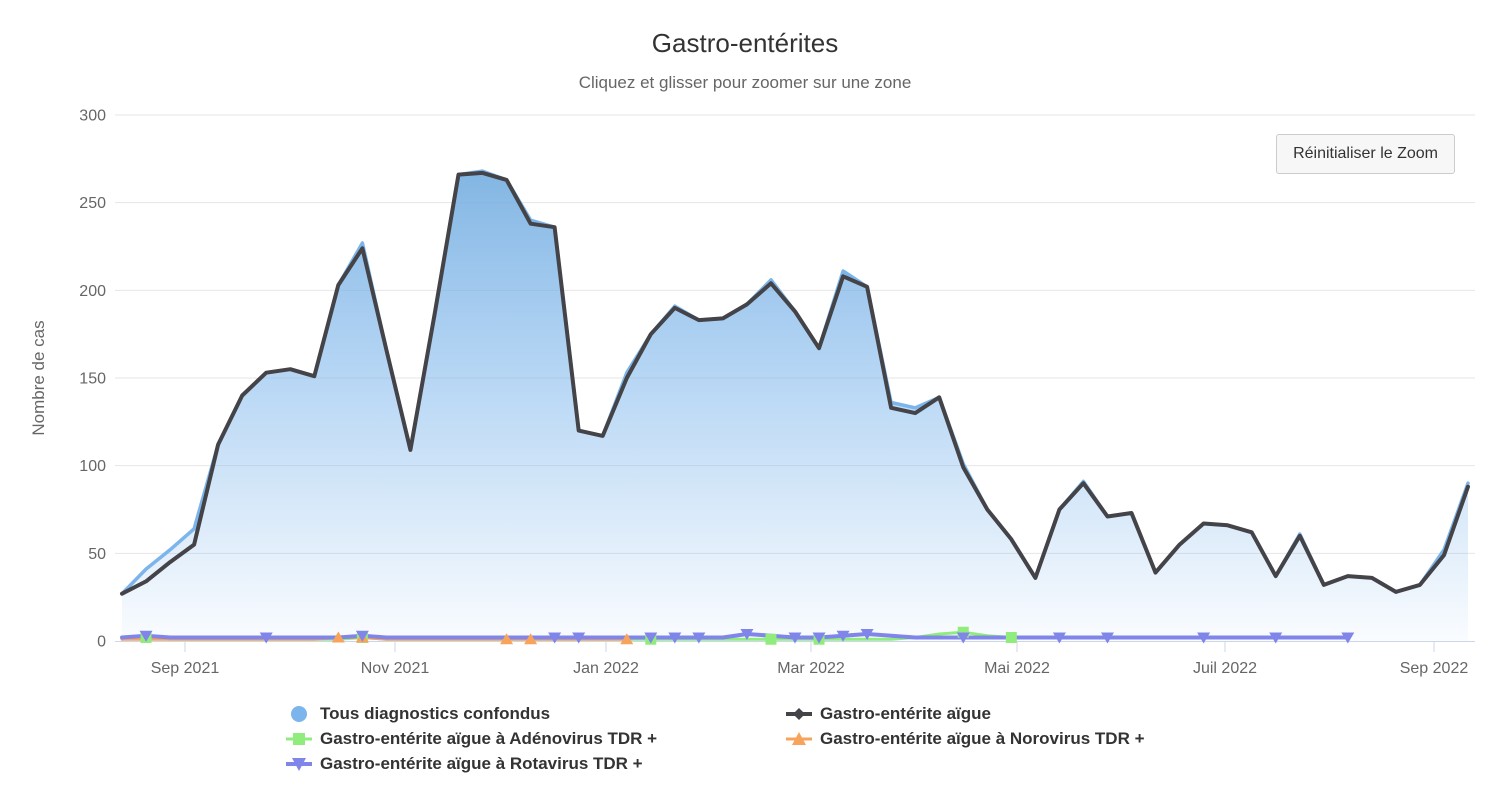 This screenshot has width=1490, height=796. What do you see at coordinates (606, 668) in the screenshot?
I see `x-axis-label-2: Jan 2022` at bounding box center [606, 668].